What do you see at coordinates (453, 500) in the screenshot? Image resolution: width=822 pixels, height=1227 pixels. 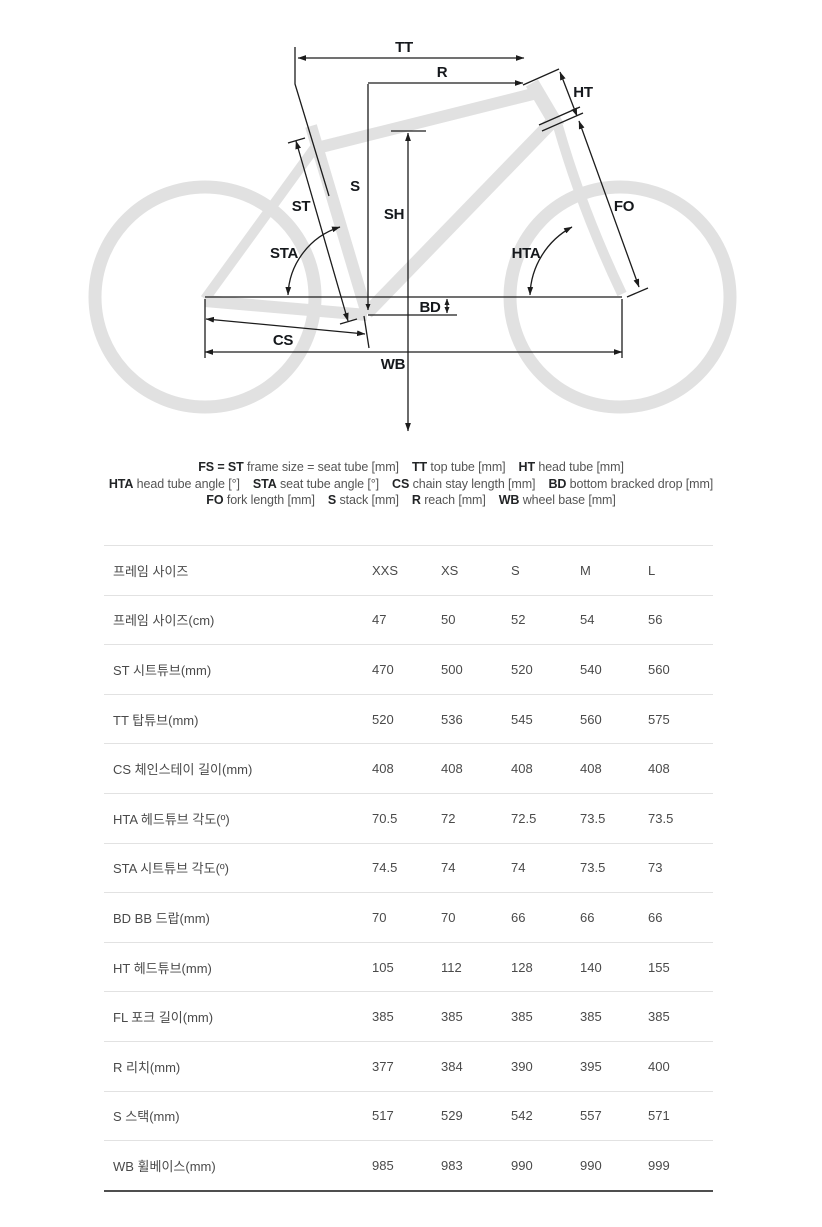 I see `legend-desc: reach [mm]` at bounding box center [453, 500].